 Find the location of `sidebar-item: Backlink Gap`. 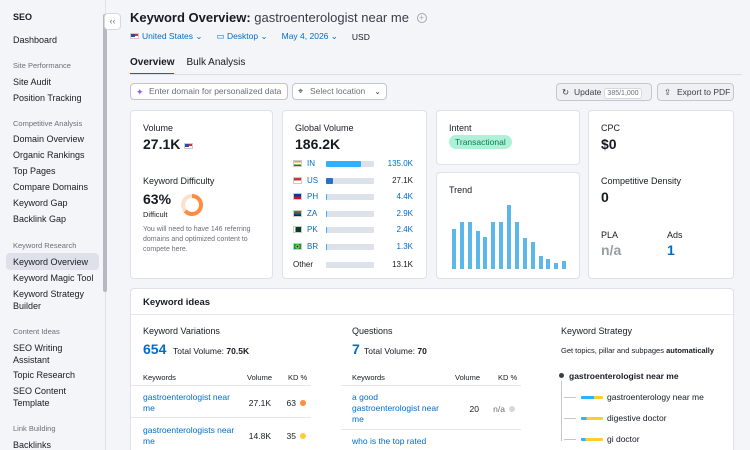

sidebar-item: Backlink Gap is located at coordinates (40, 219).